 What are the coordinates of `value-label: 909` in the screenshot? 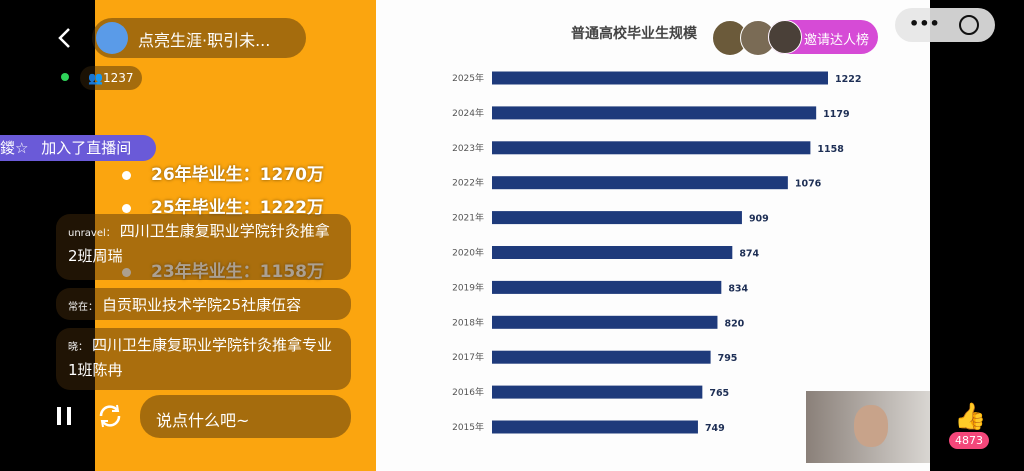 It's located at (759, 219).